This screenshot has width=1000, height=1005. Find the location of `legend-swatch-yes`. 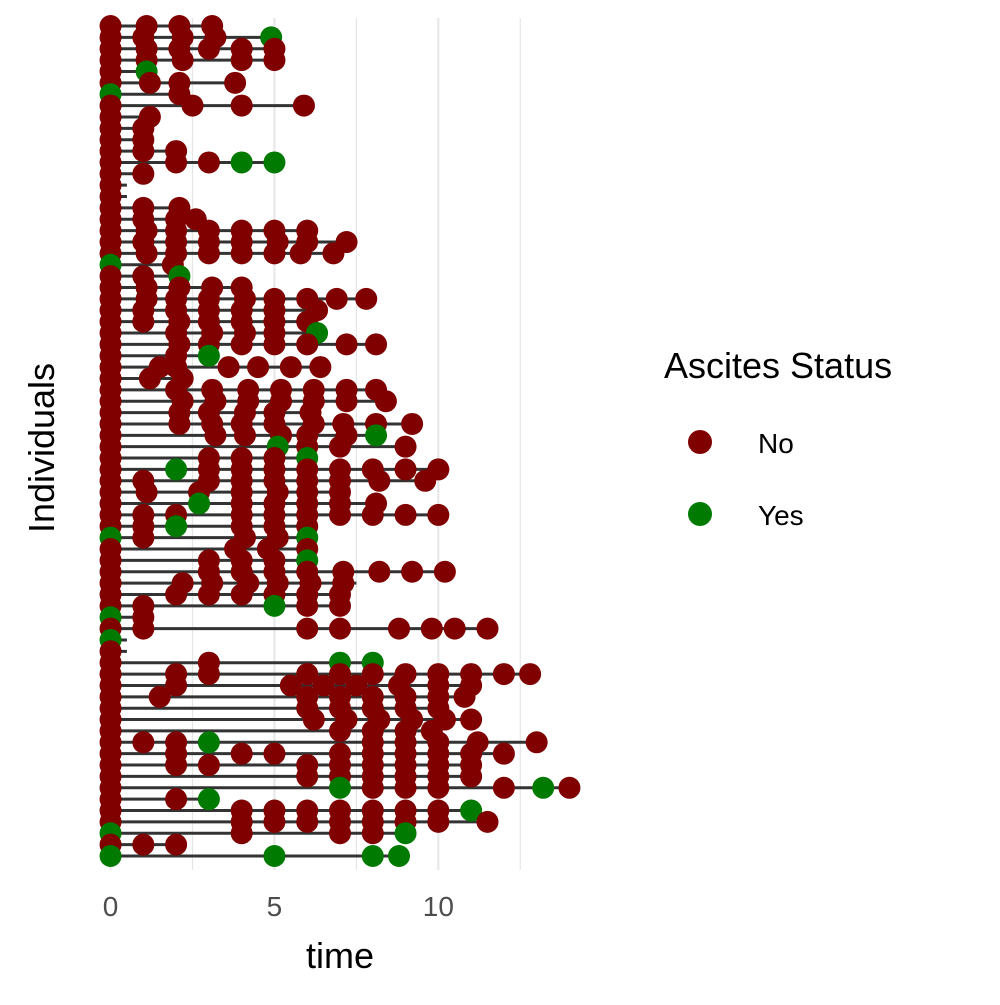

legend-swatch-yes is located at coordinates (700, 514).